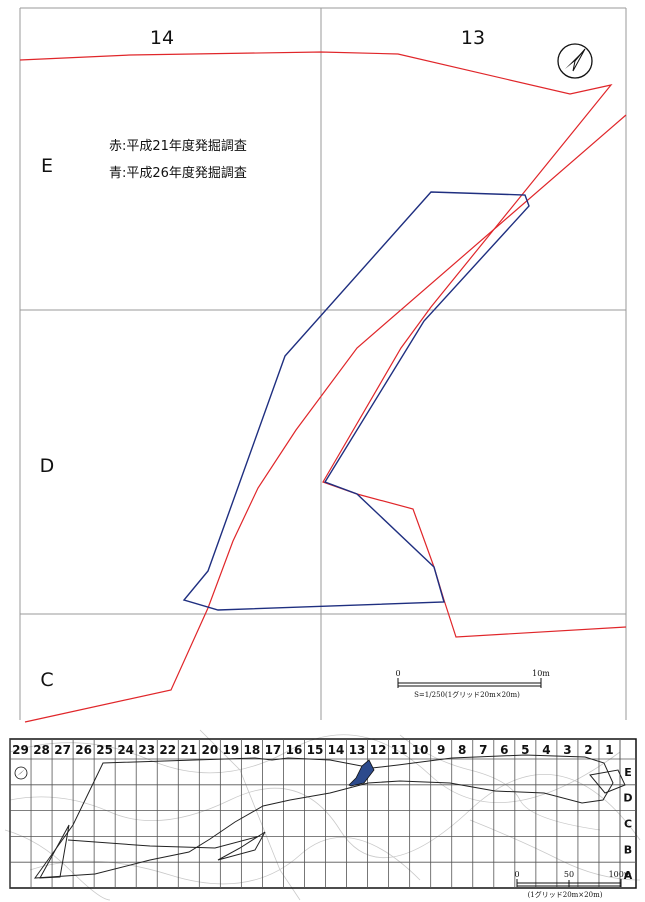 This screenshot has width=645, height=902. Describe the element at coordinates (569, 874) in the screenshot. I see `overview-scale-mid: 50` at that location.